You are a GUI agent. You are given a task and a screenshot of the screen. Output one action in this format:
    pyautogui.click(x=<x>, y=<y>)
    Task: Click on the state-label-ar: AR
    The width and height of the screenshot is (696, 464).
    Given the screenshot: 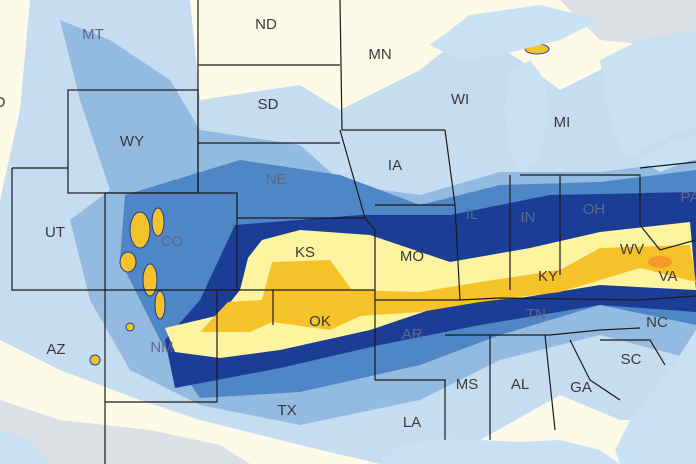 What is the action you would take?
    pyautogui.click(x=412, y=334)
    